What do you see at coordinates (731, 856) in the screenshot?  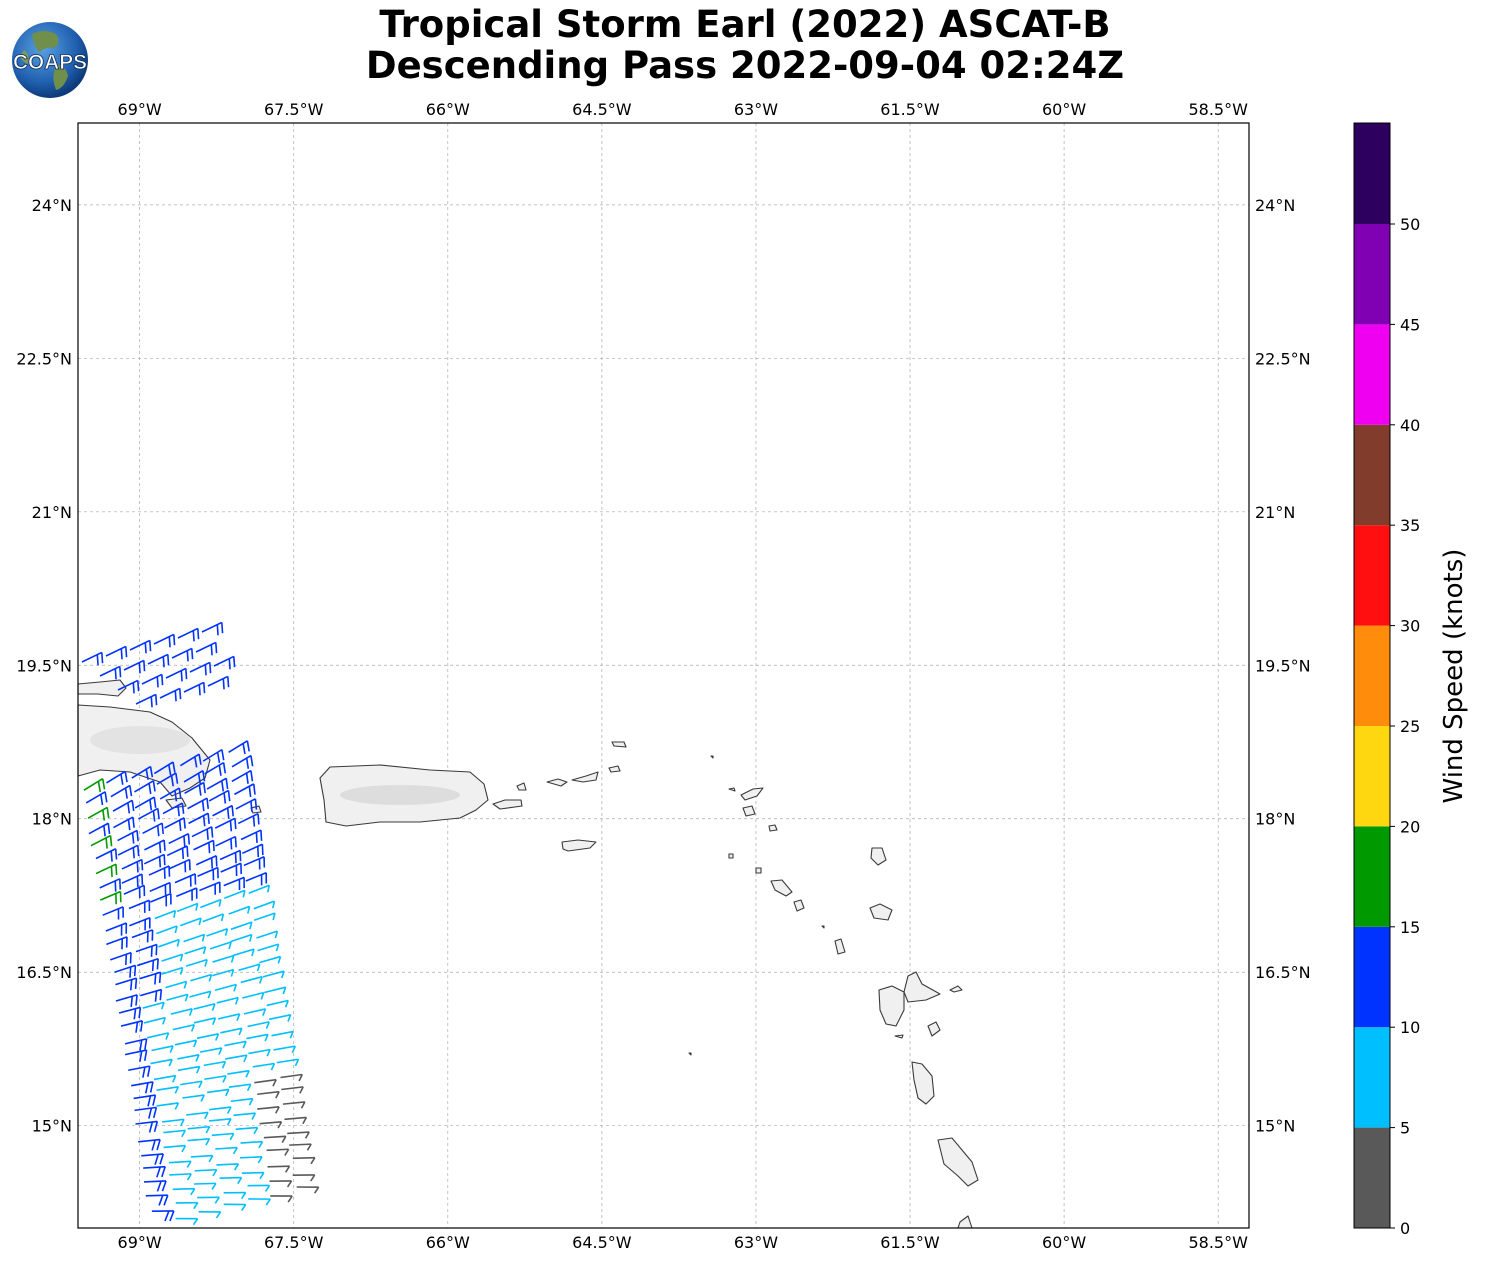 I see `land-saba` at bounding box center [731, 856].